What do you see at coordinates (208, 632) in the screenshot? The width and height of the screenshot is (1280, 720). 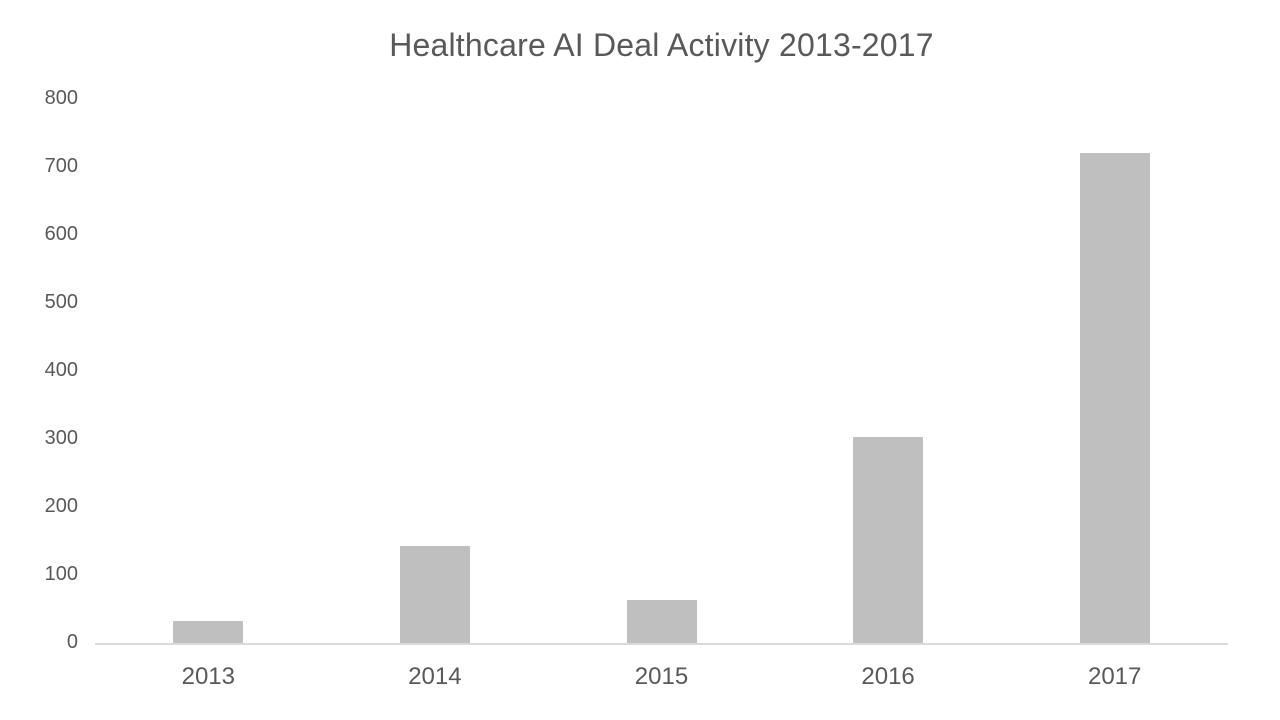 I see `bar-2013` at bounding box center [208, 632].